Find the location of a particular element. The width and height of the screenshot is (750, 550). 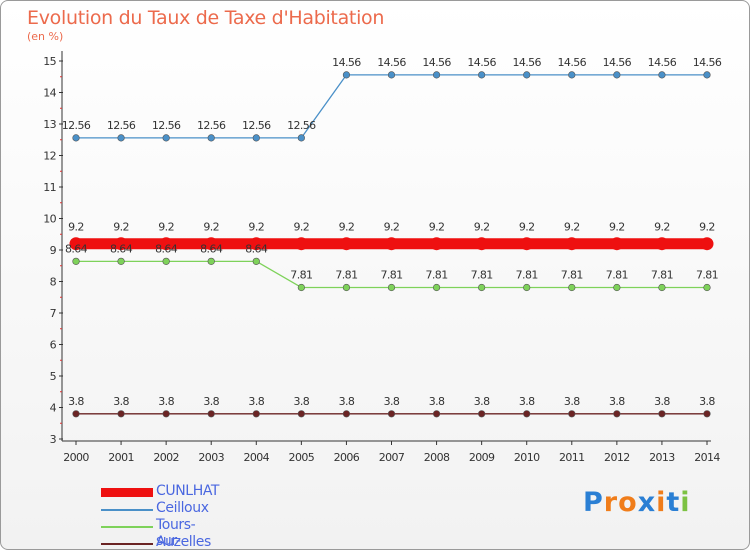

x-tick-label: 2009 is located at coordinates (482, 457).